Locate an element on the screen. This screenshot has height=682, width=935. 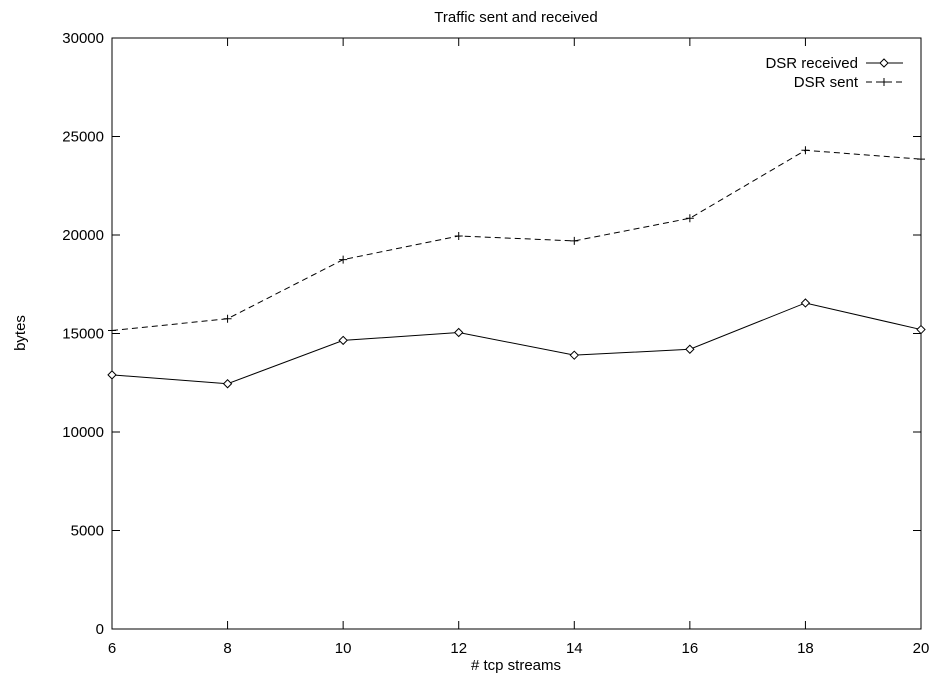
y-tick-label: 30000 is located at coordinates (83, 38).